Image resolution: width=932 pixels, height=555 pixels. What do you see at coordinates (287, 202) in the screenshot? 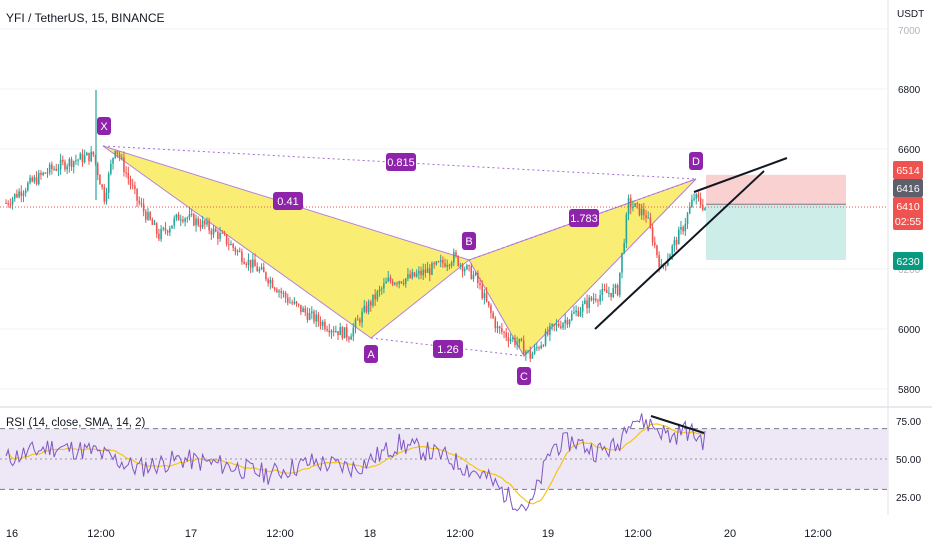
I see `ratio-label-text: 0.41` at bounding box center [287, 202].